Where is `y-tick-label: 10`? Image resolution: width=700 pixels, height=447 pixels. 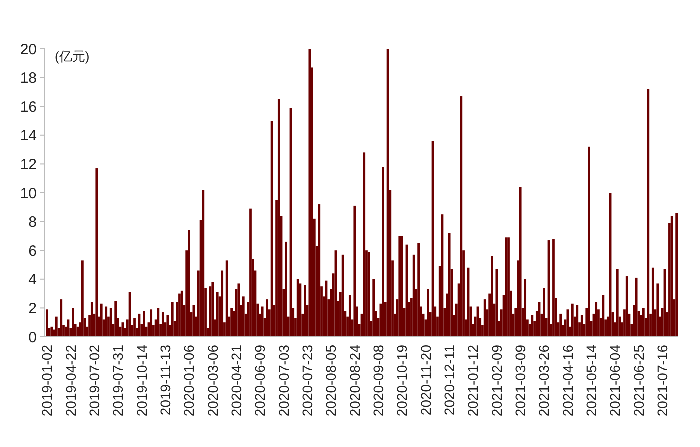 y-tick-label: 10 is located at coordinates (28, 193).